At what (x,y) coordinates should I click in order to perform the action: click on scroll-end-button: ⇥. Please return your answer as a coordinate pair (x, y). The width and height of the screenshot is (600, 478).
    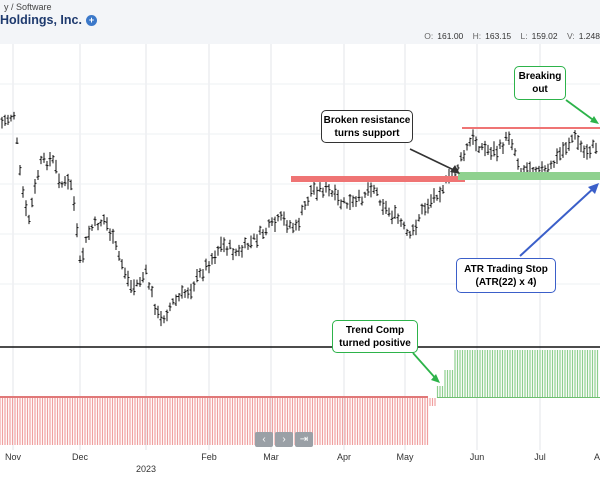
    Looking at the image, I should click on (304, 439).